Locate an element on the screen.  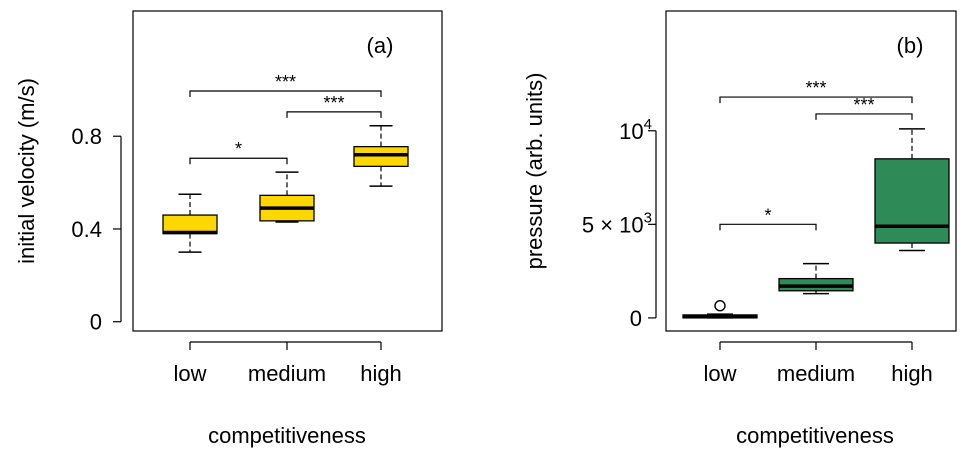
x-axis-title-b: competitiveness is located at coordinates (815, 435).